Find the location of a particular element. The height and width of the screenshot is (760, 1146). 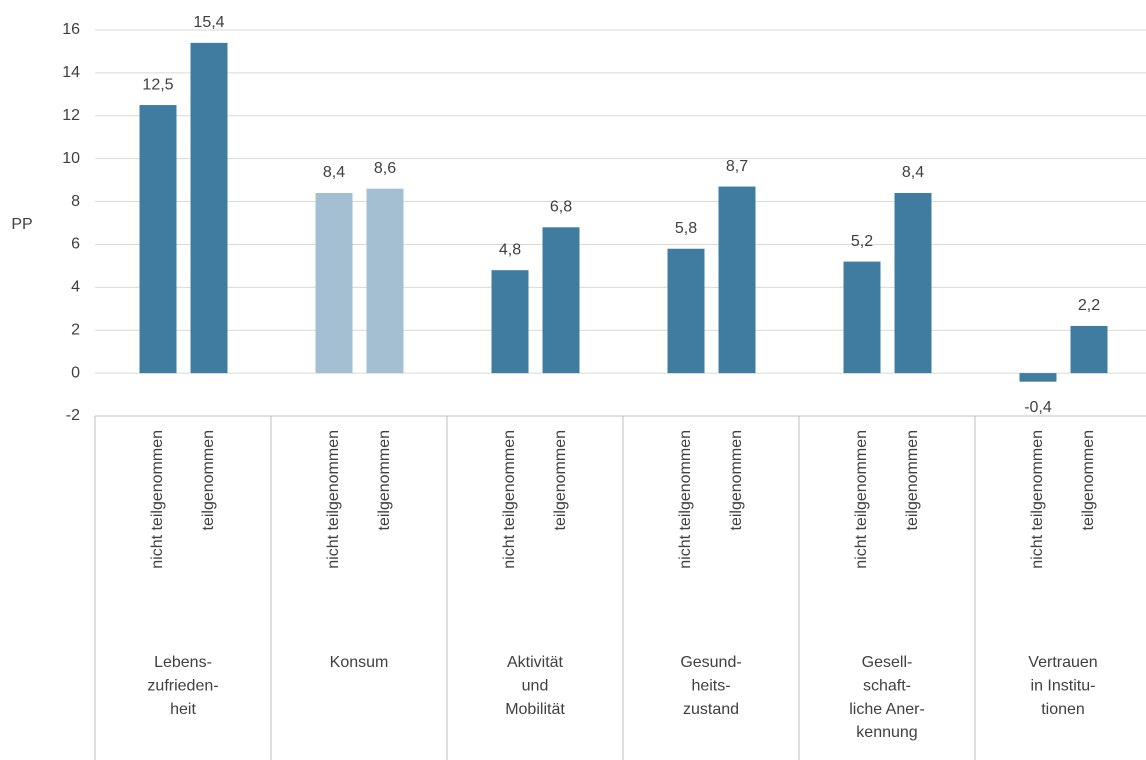

group-label: heits- is located at coordinates (710, 686).